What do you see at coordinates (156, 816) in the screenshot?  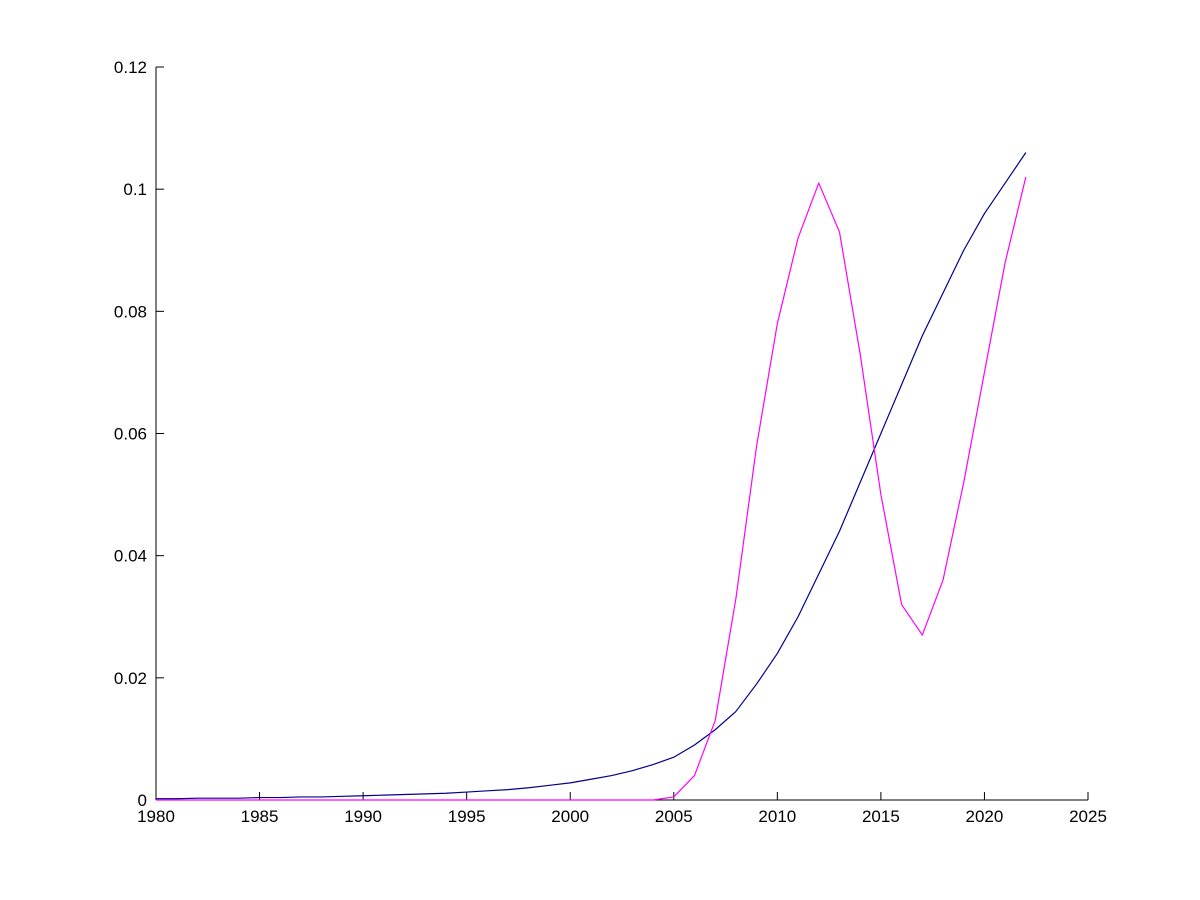 I see `x-tick-label: 1980` at bounding box center [156, 816].